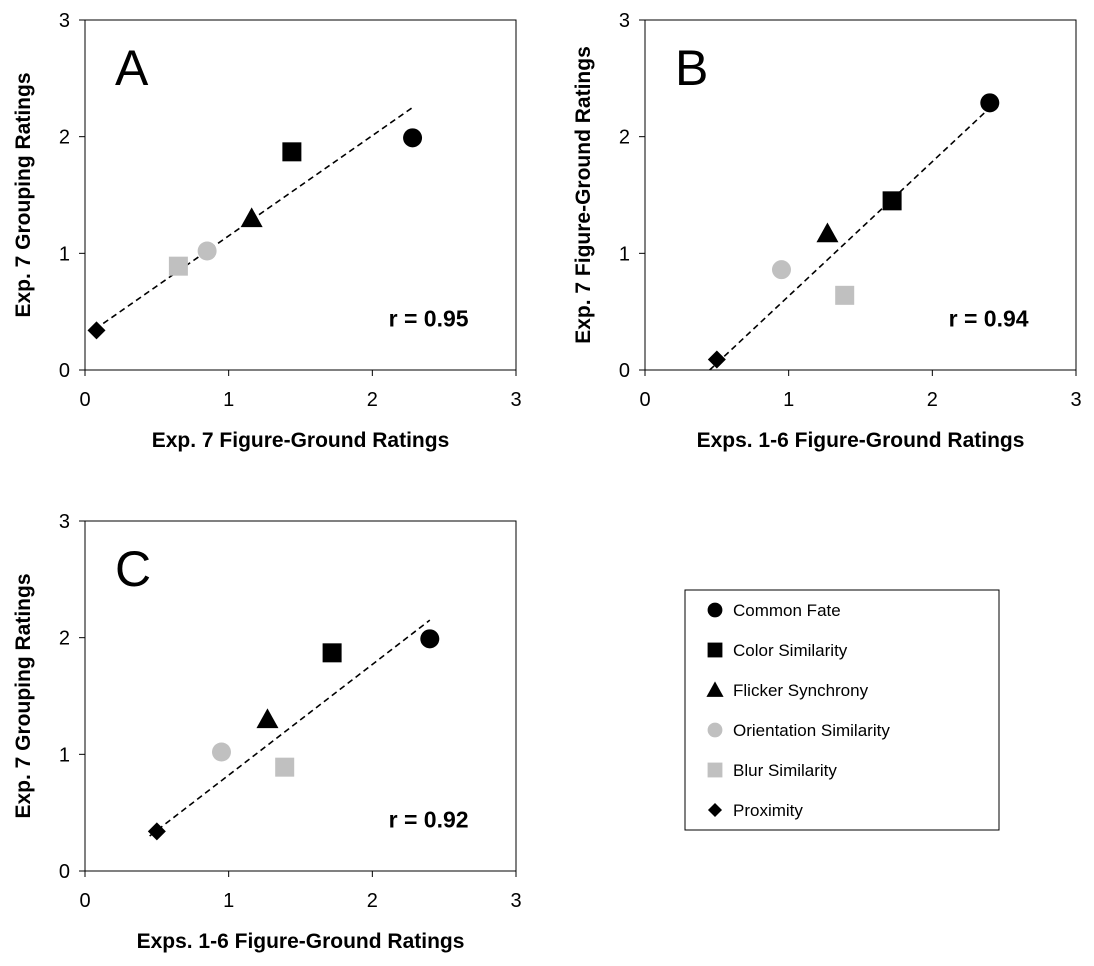 The width and height of the screenshot is (1094, 966). Describe the element at coordinates (132, 68) in the screenshot. I see `panel-letter: A` at that location.